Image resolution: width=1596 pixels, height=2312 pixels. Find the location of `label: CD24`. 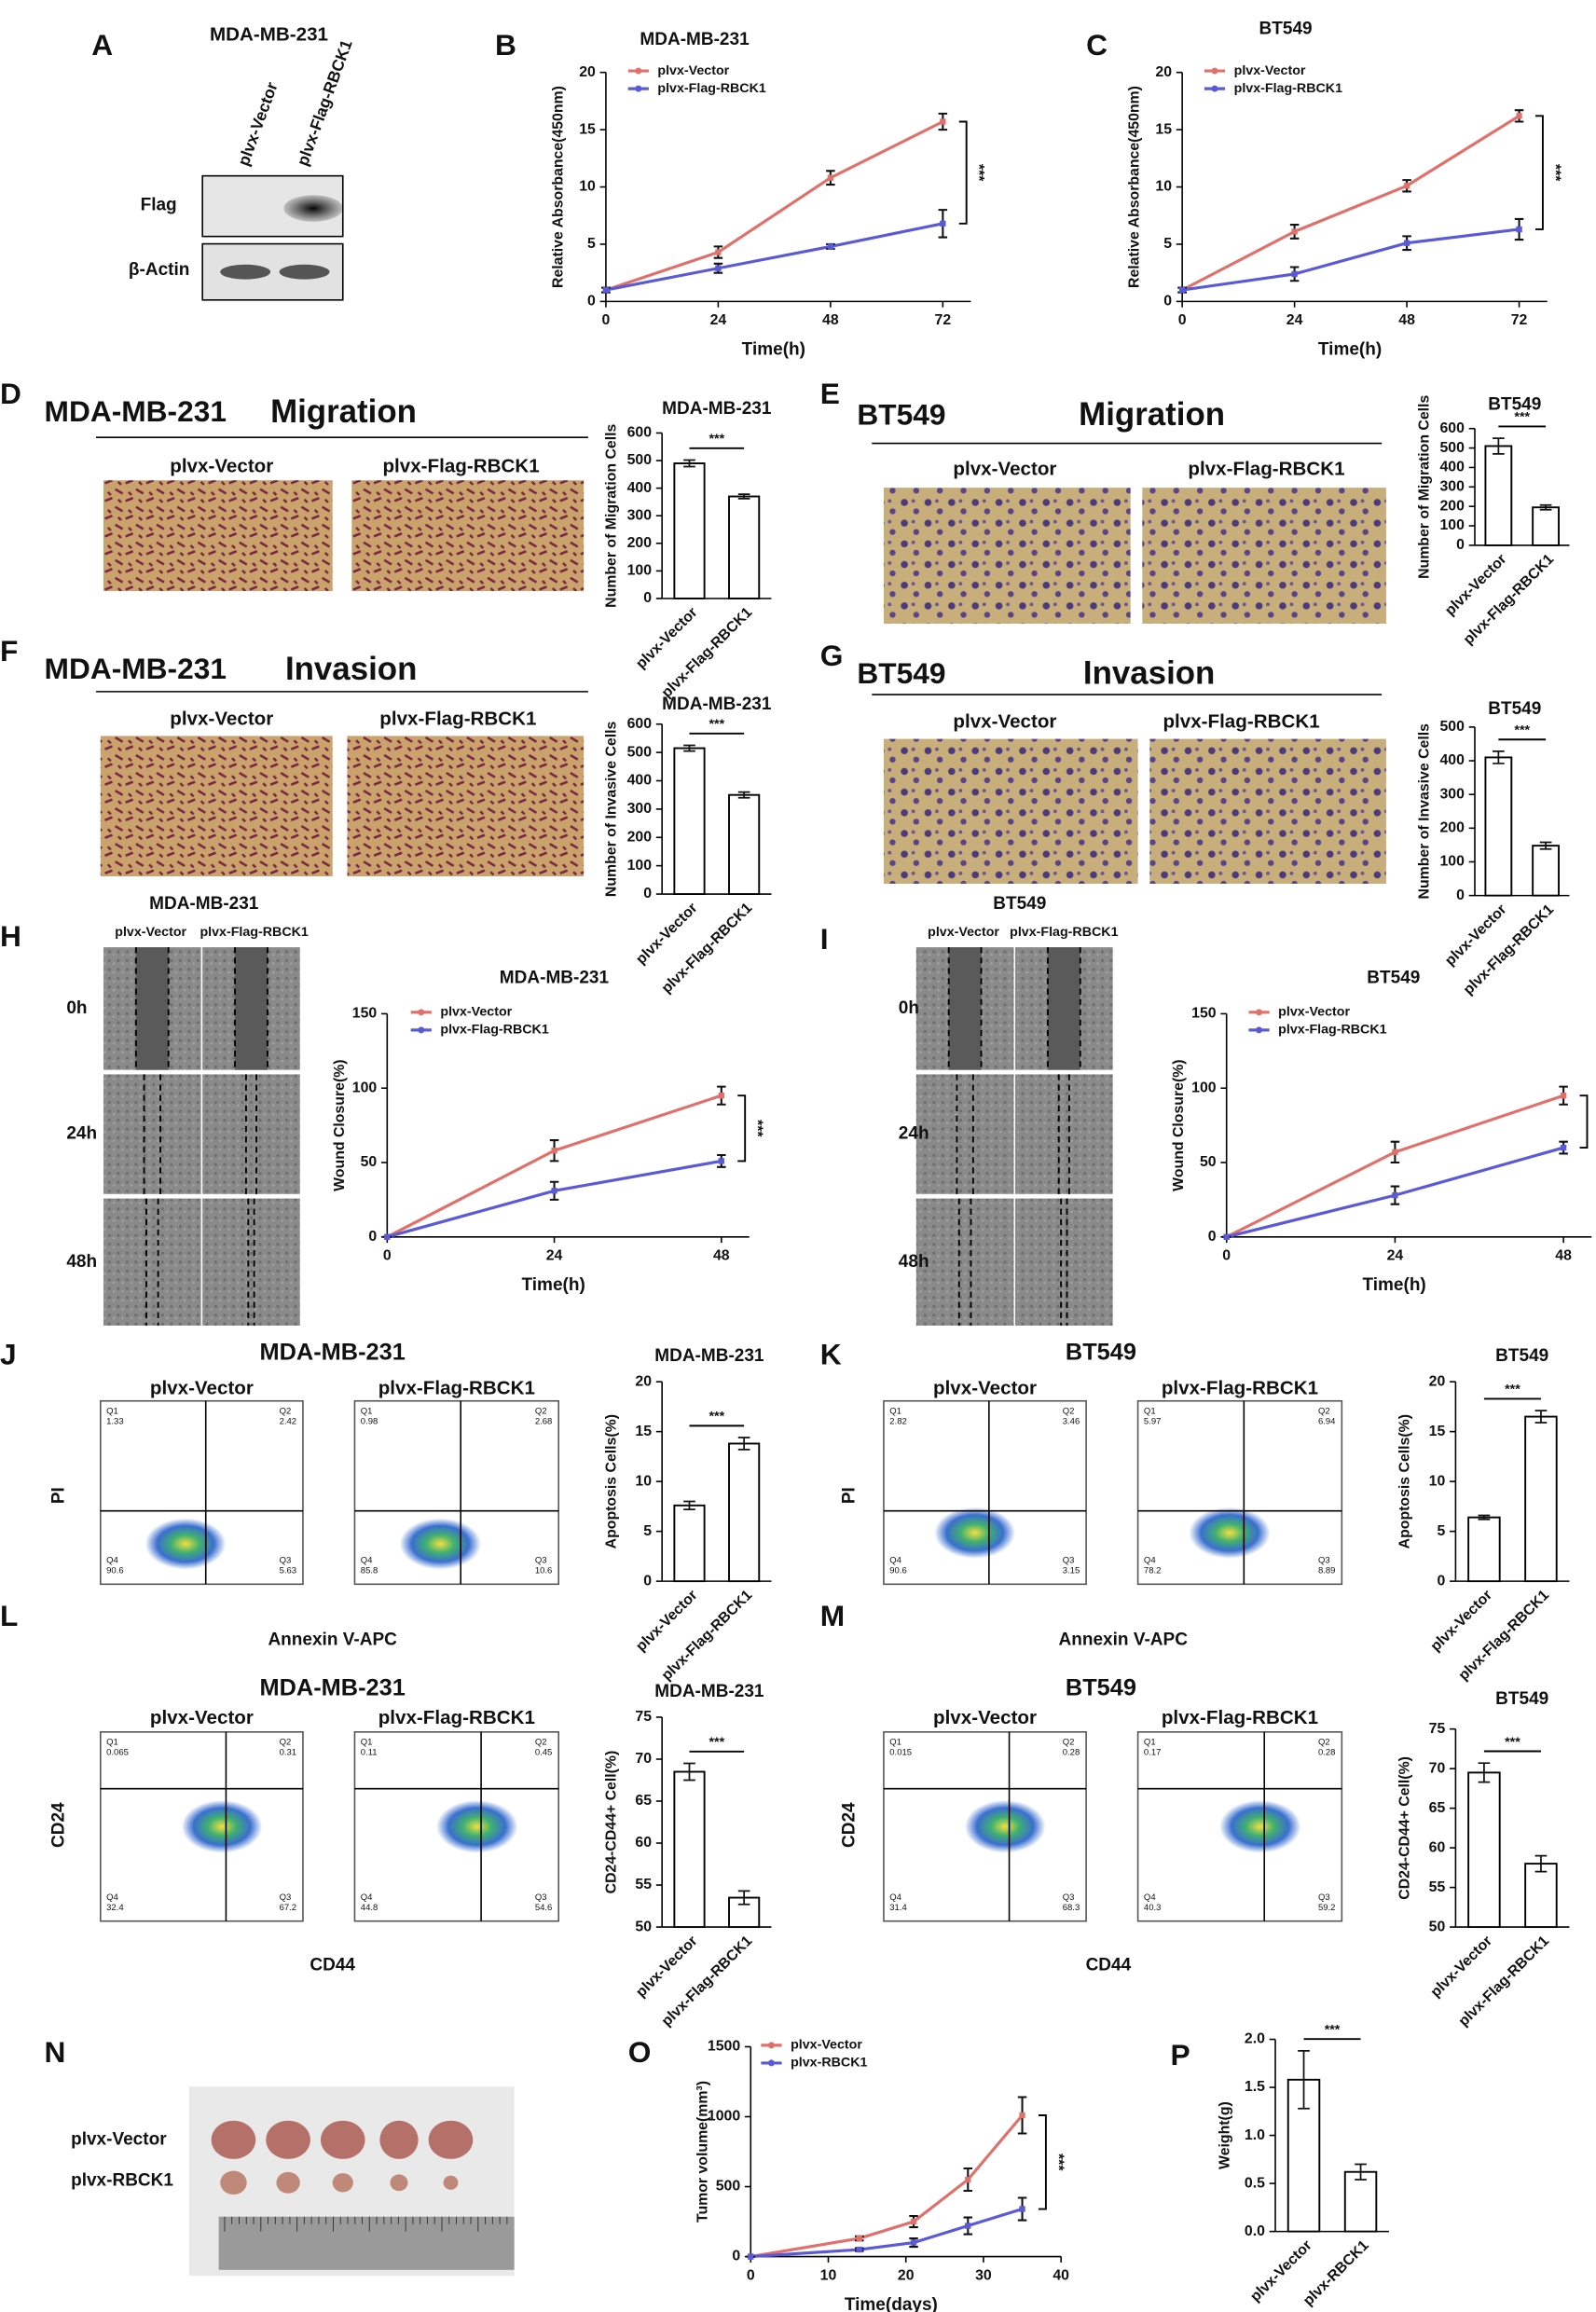

label: CD24 is located at coordinates (850, 1825).